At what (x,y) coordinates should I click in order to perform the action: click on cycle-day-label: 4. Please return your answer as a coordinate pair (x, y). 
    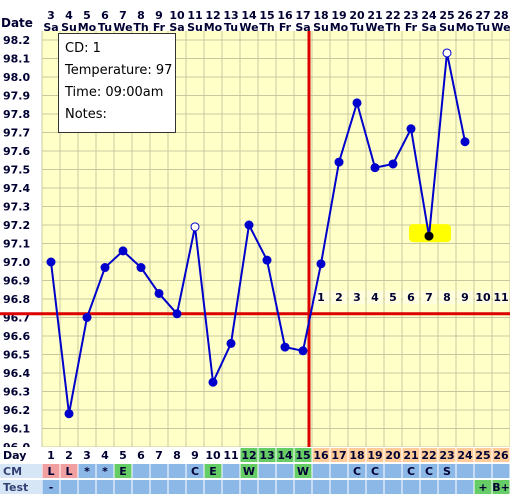
    Looking at the image, I should click on (105, 455).